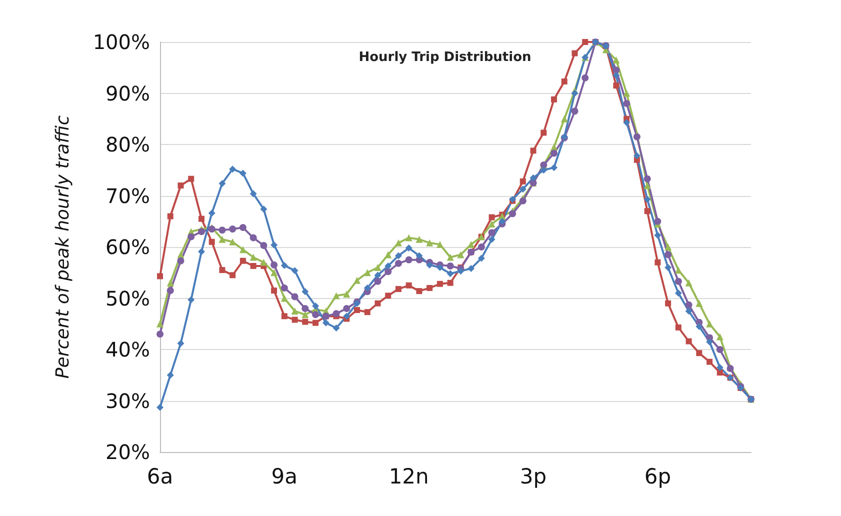  Describe the element at coordinates (284, 476) in the screenshot. I see `x-tick-label: 9a` at that location.